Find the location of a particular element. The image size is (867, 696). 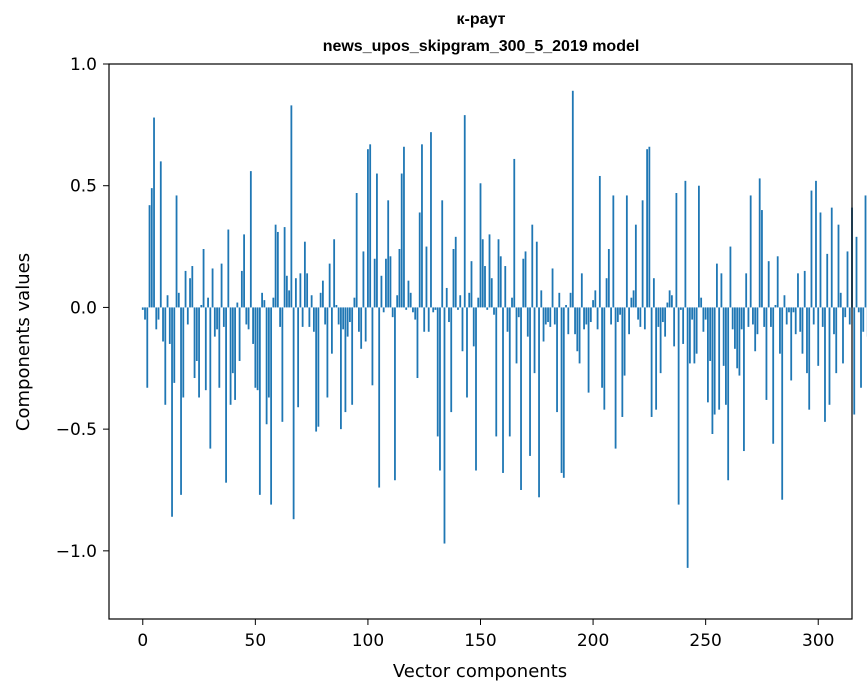

x-tick-label: 0 is located at coordinates (142, 641).